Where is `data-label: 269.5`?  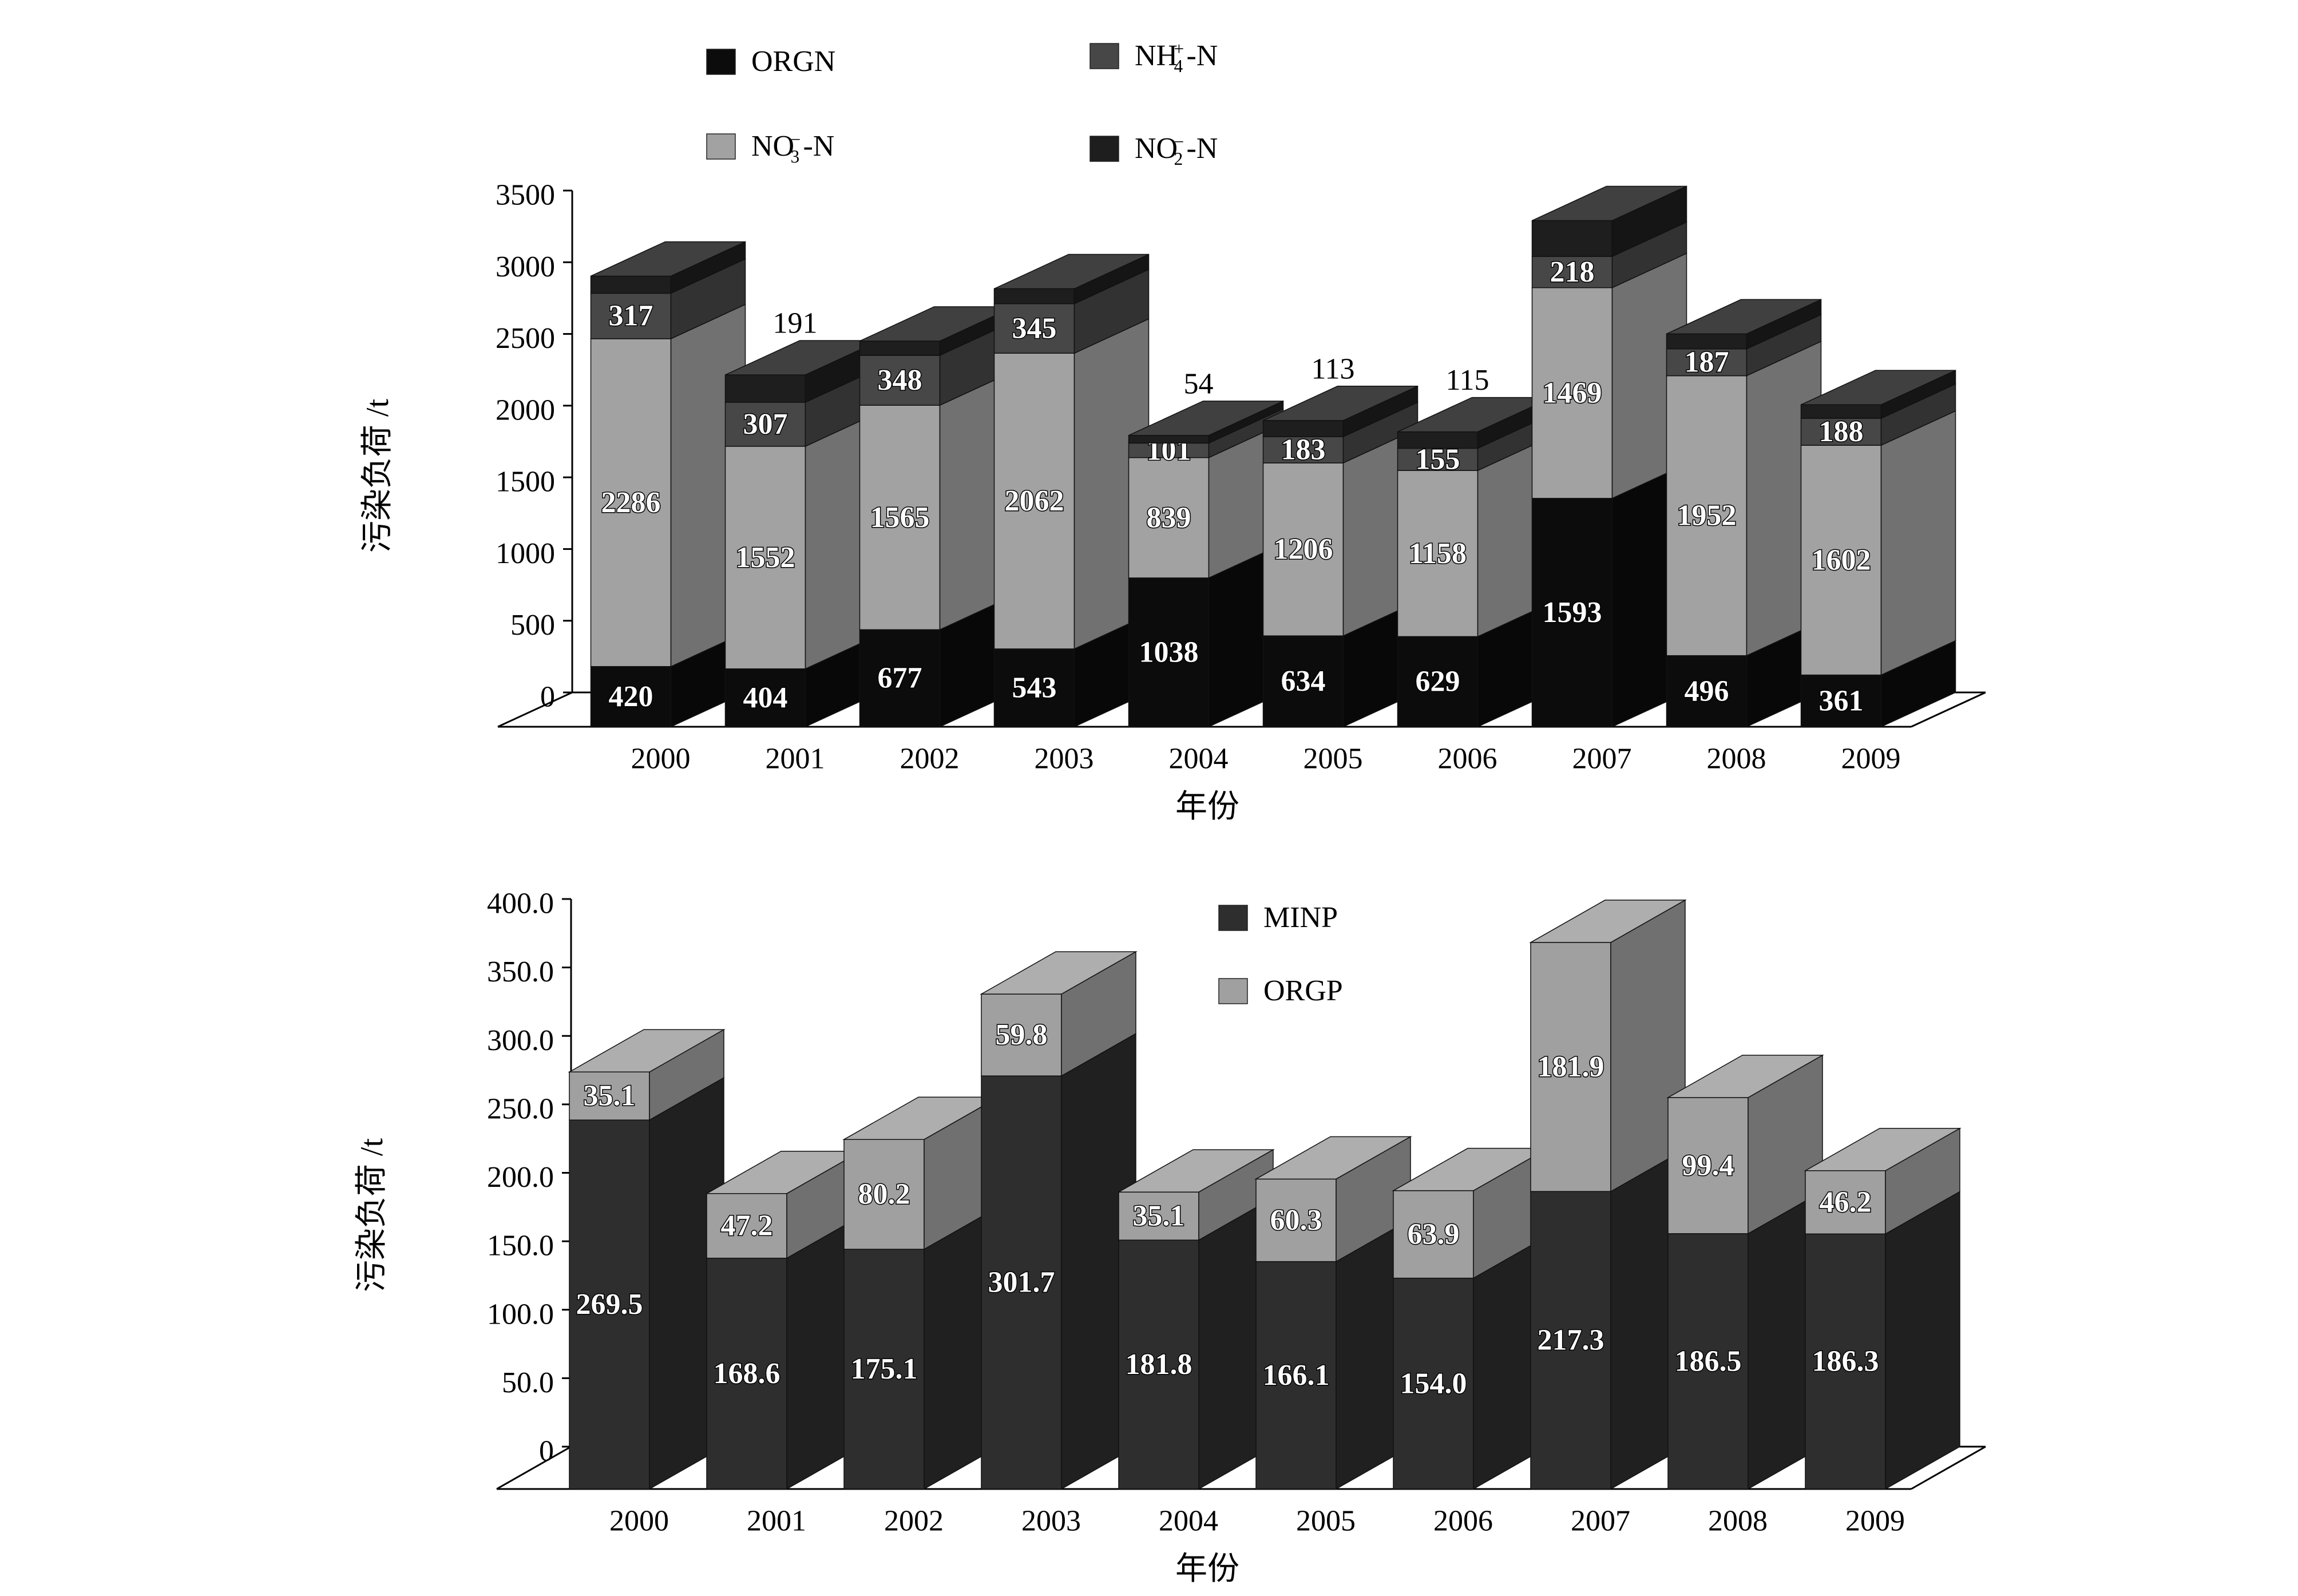
data-label: 269.5 is located at coordinates (610, 1304).